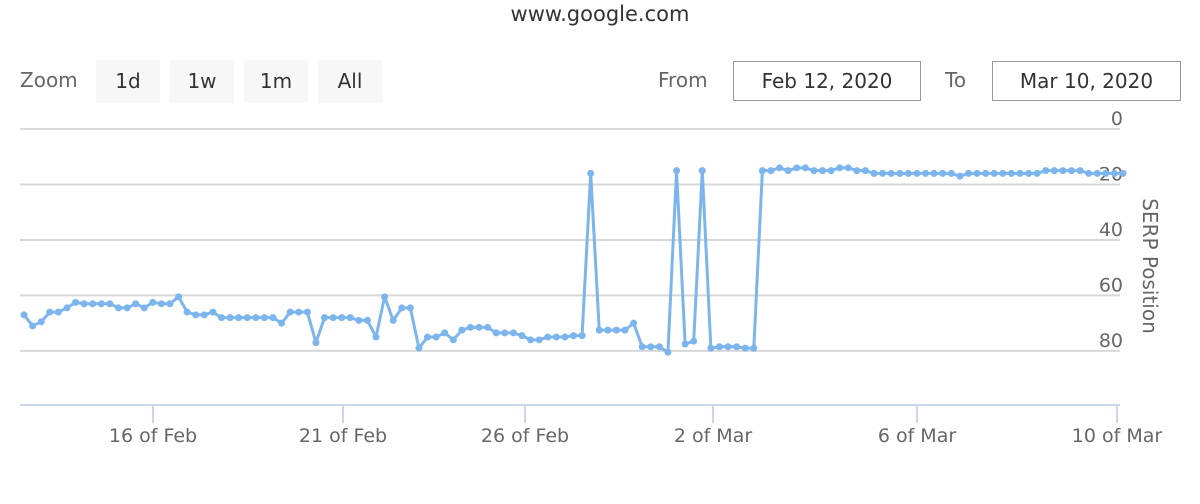 Image resolution: width=1200 pixels, height=504 pixels. What do you see at coordinates (350, 81) in the screenshot?
I see `zoom-all-button: All` at bounding box center [350, 81].